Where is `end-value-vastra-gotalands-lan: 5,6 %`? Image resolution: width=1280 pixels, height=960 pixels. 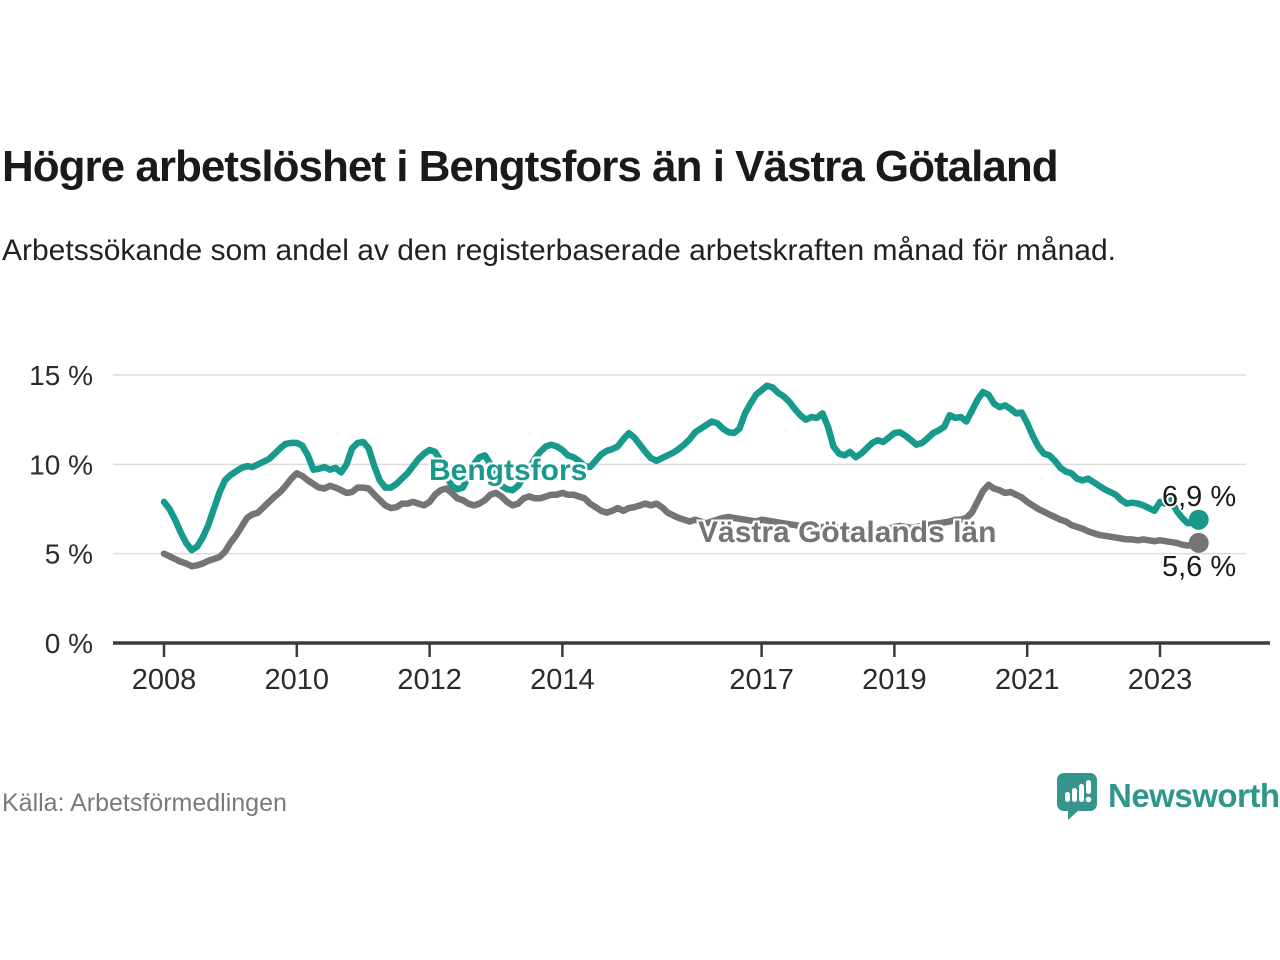 end-value-vastra-gotalands-lan: 5,6 % is located at coordinates (1199, 567).